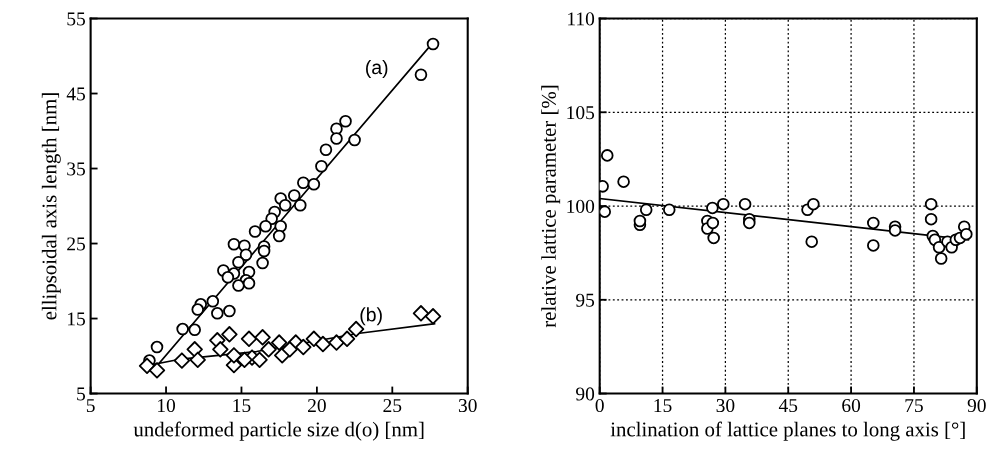 This screenshot has height=463, width=1007. Describe the element at coordinates (581, 113) in the screenshot. I see `y-tick-label: 105` at that location.